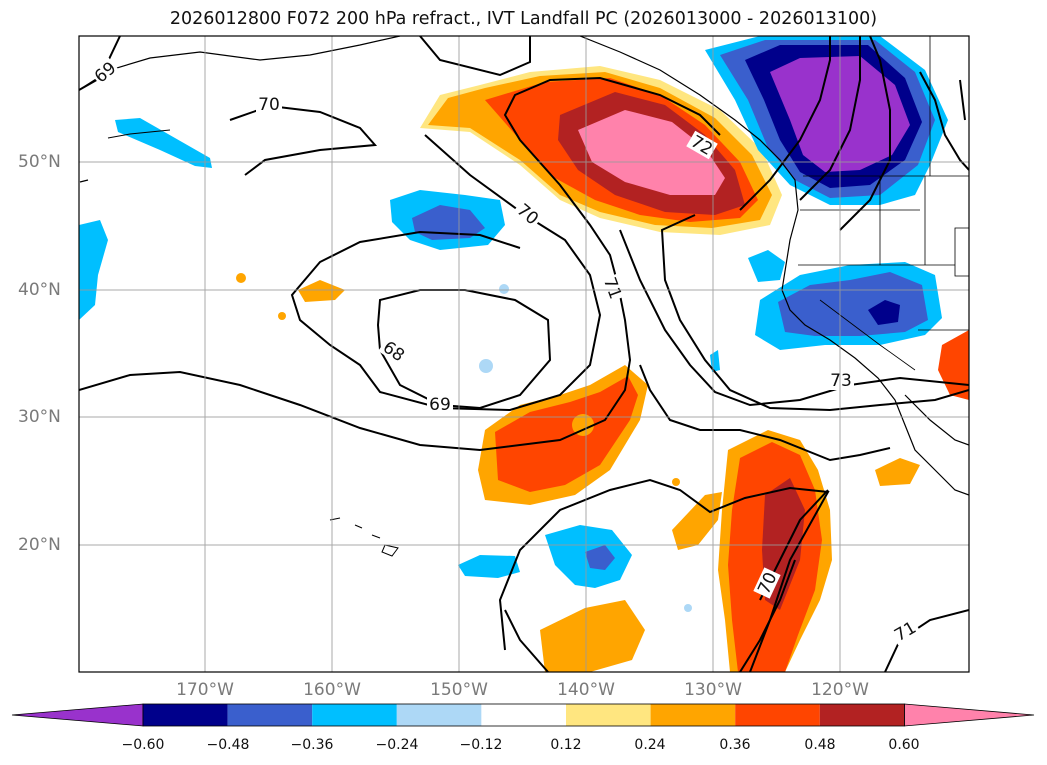 The width and height of the screenshot is (1047, 765). Describe the element at coordinates (39, 545) in the screenshot. I see `lat-tick-label: 20°N` at that location.